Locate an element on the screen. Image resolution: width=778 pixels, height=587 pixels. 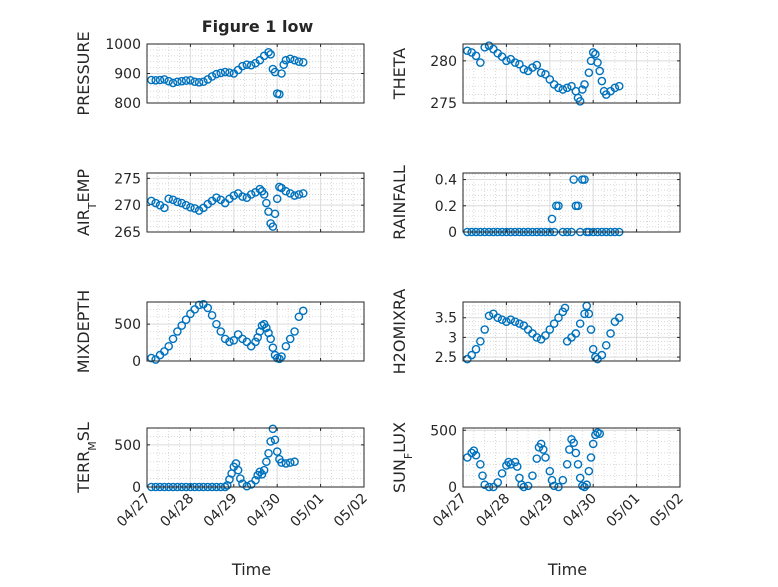
y-tick-label: 275 is located at coordinates (443, 104).